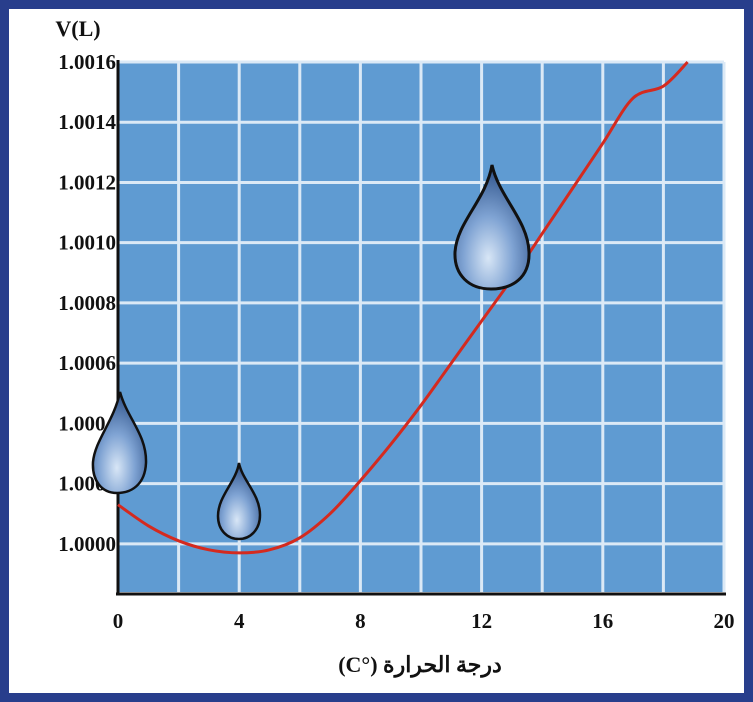 The height and width of the screenshot is (702, 753). I want to click on y-tick-label: 1.0000, so click(87, 544).